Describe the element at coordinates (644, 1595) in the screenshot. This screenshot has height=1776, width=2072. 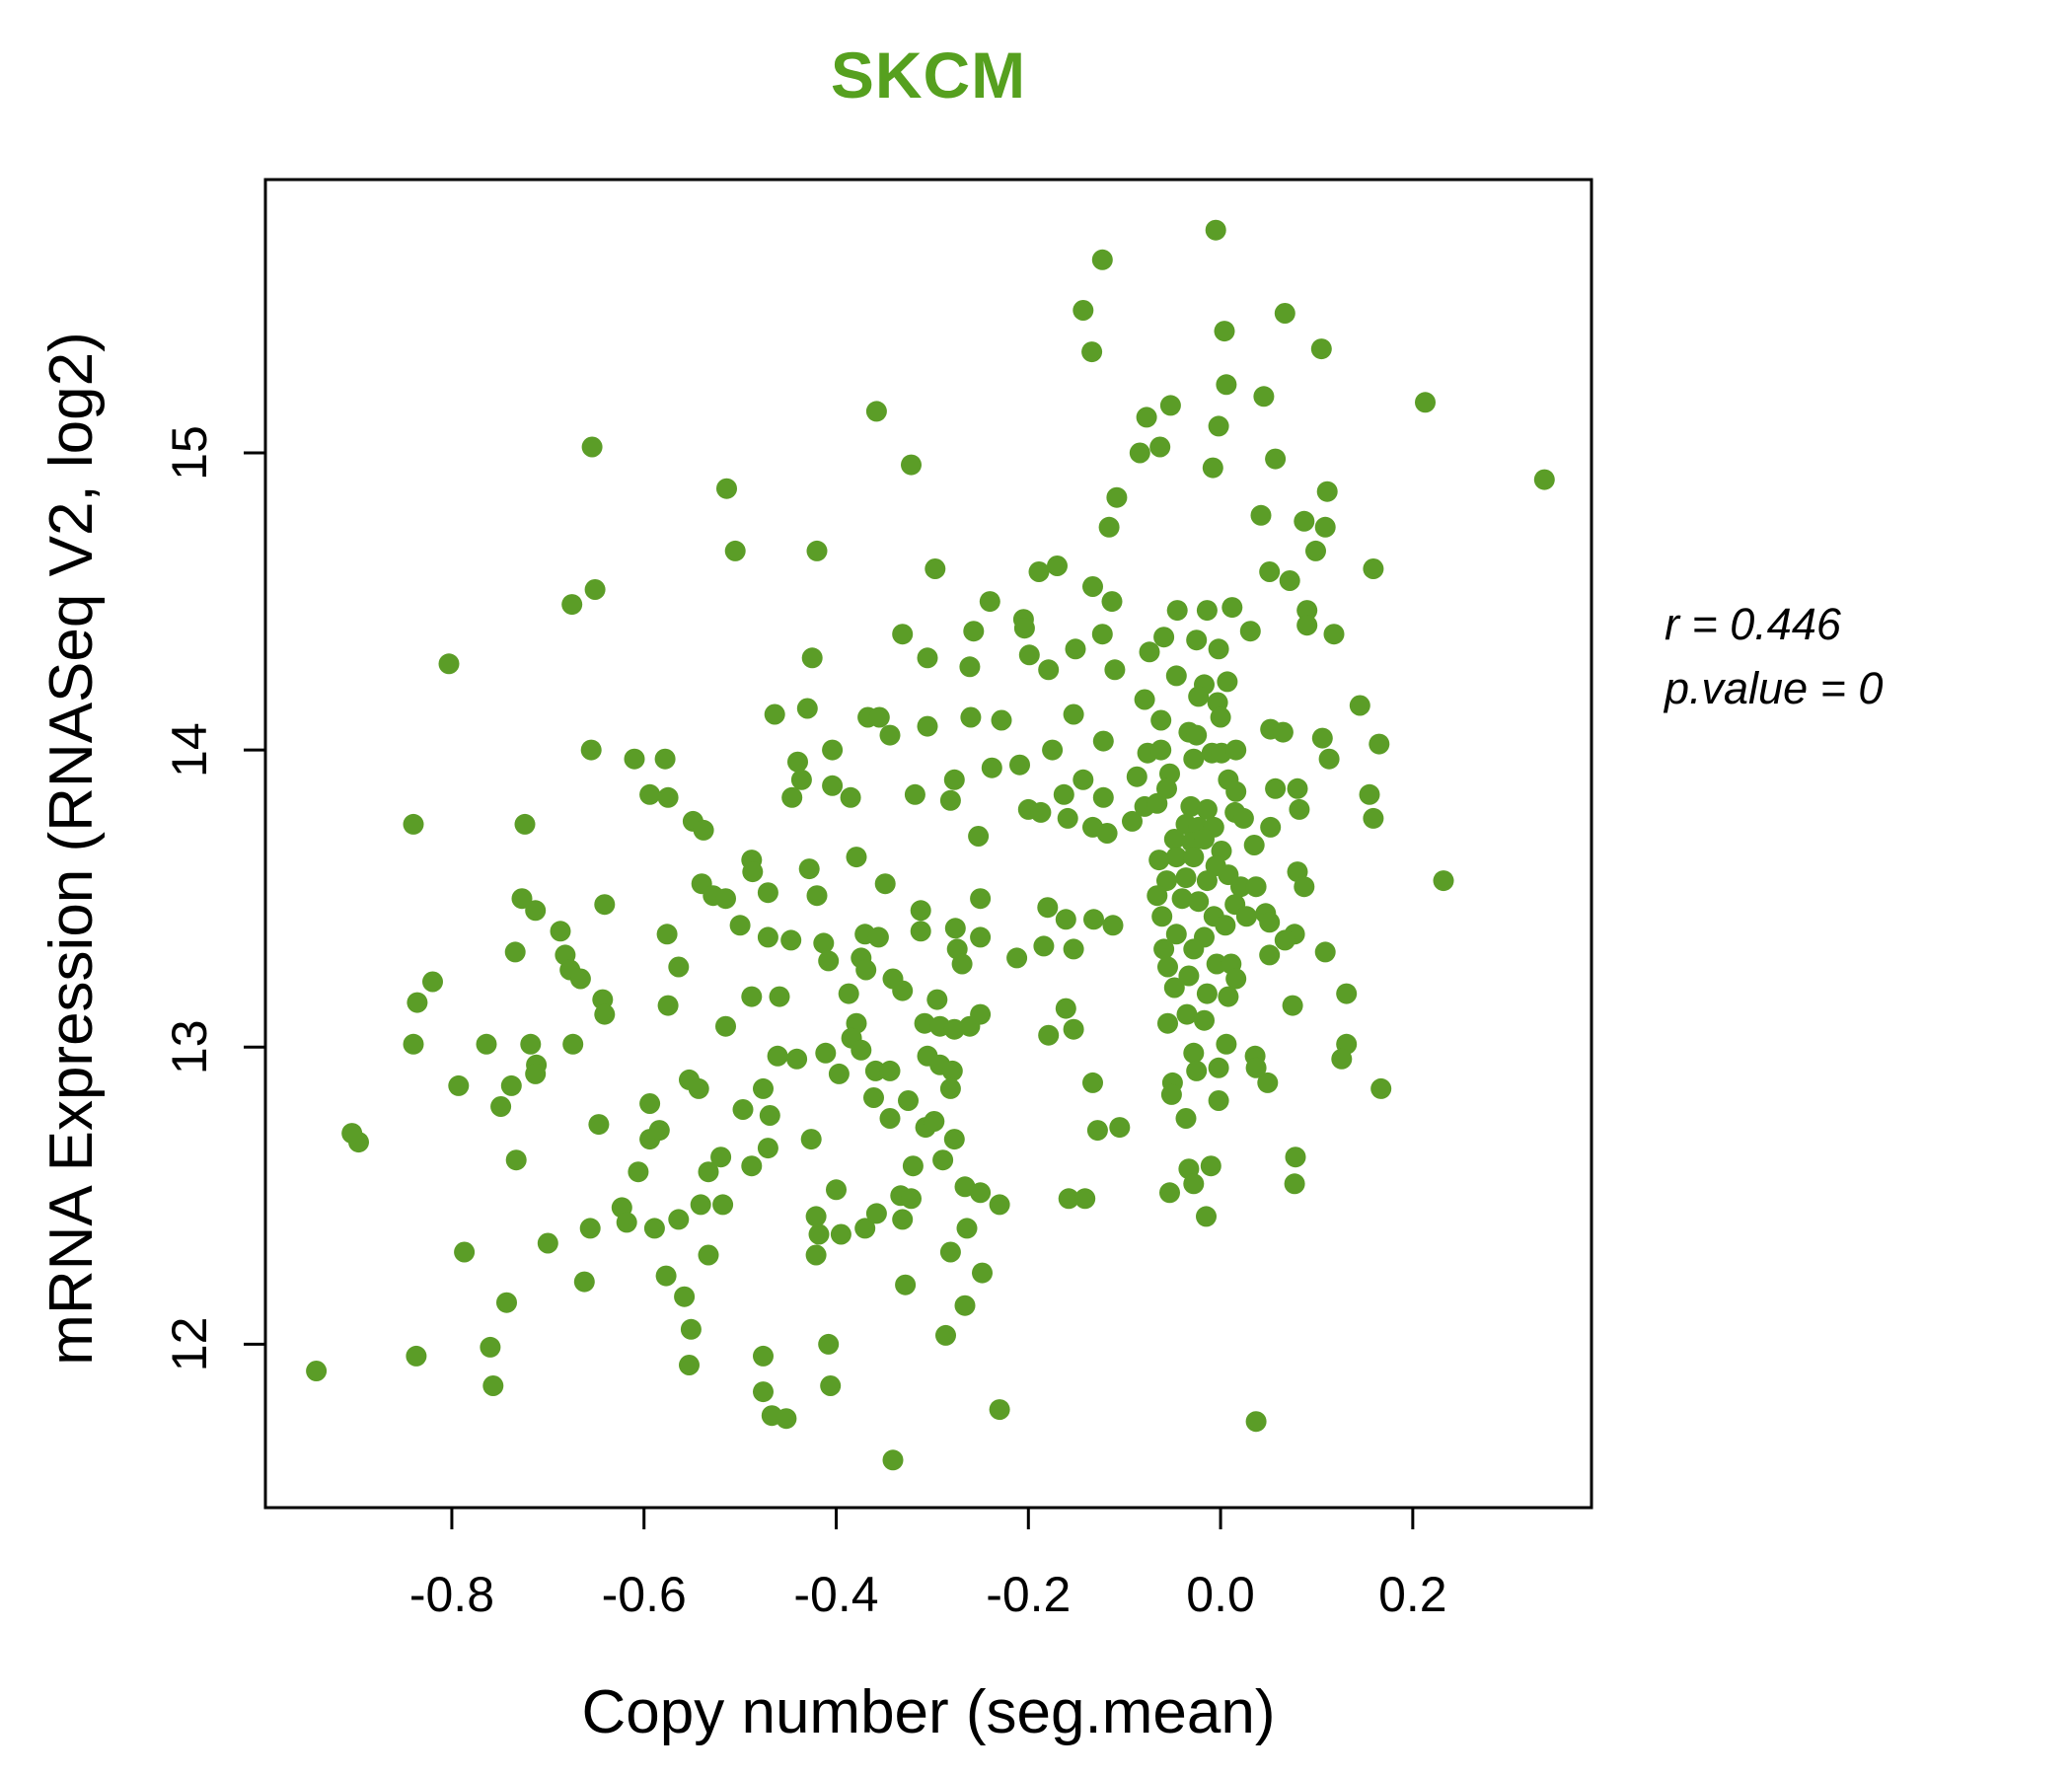
I see `x-axis-tick-label: -0.6` at that location.